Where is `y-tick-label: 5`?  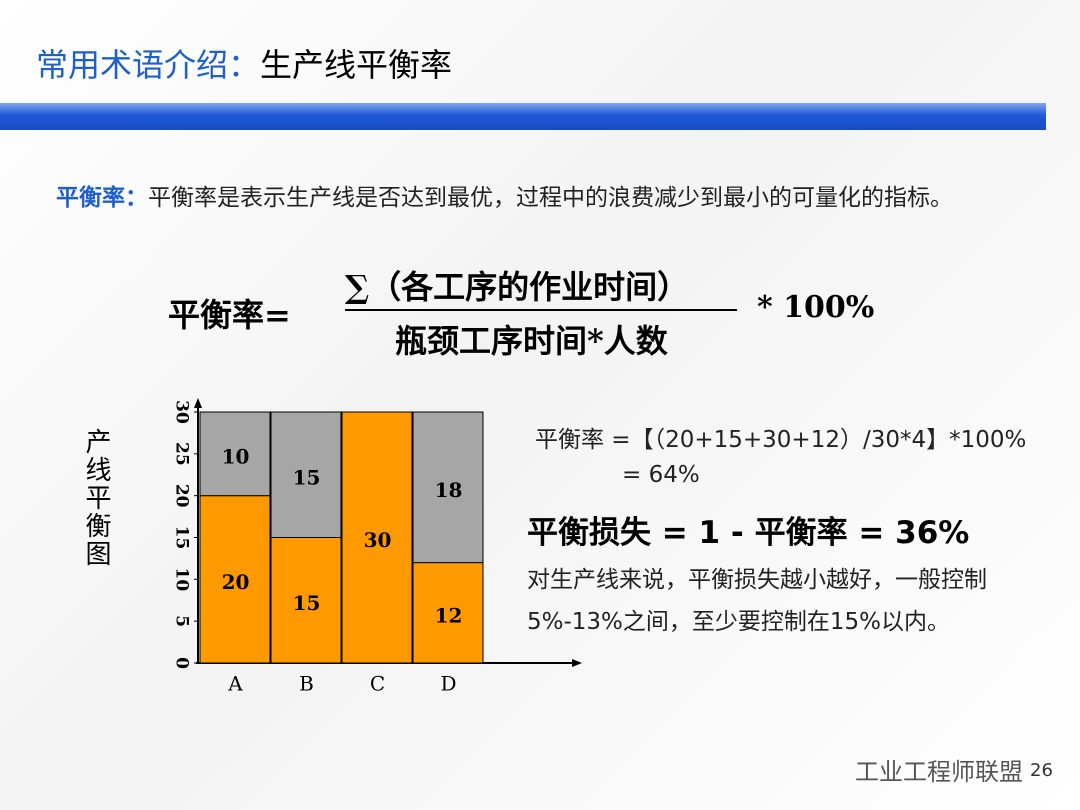
y-tick-label: 5 is located at coordinates (182, 621).